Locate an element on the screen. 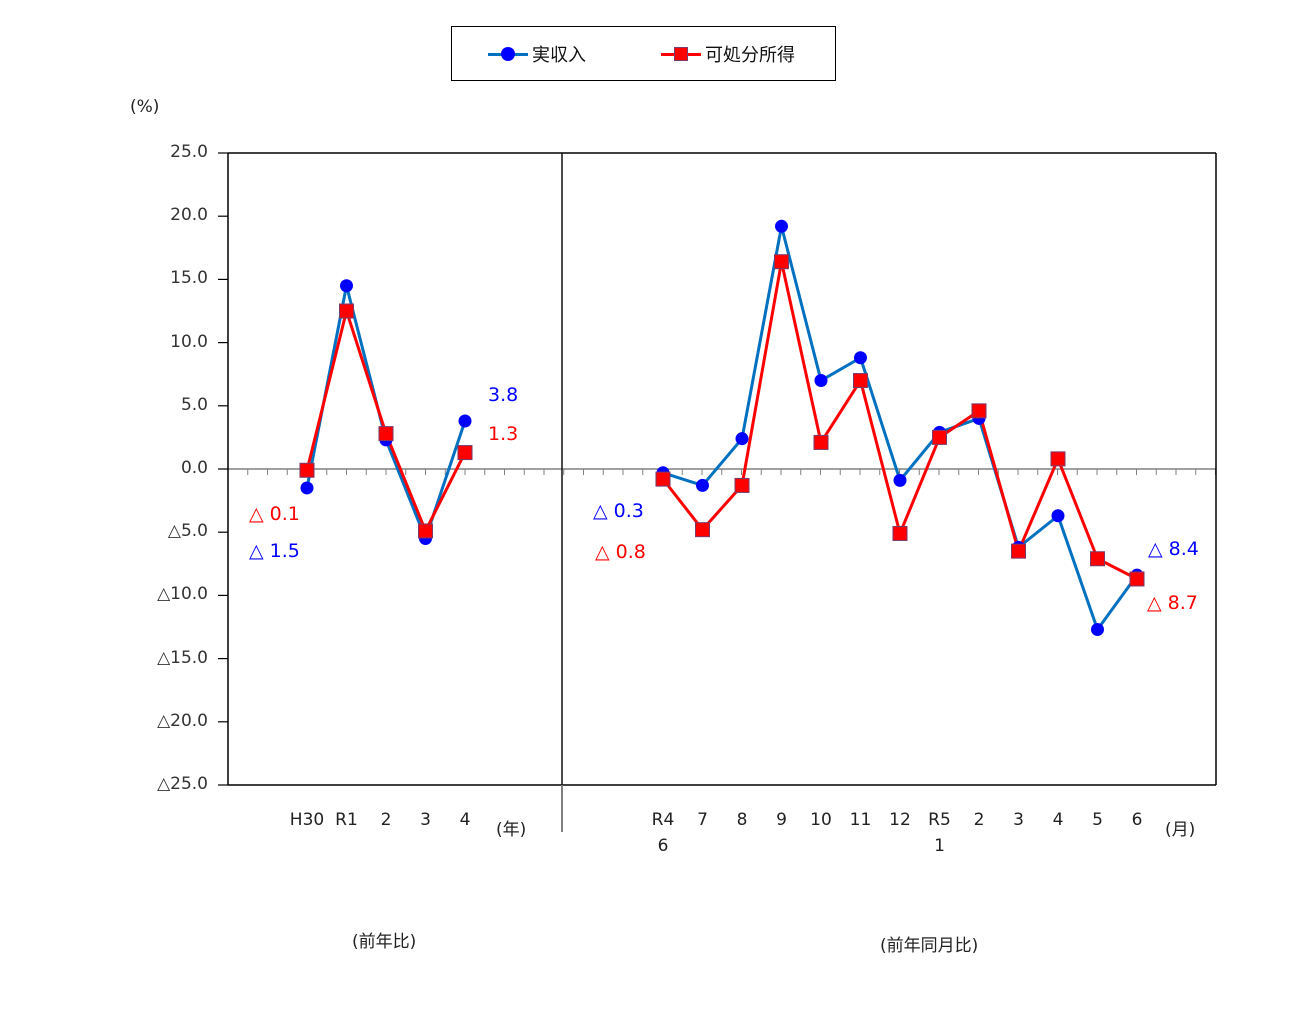  x-tick-label: 9 is located at coordinates (781, 820).